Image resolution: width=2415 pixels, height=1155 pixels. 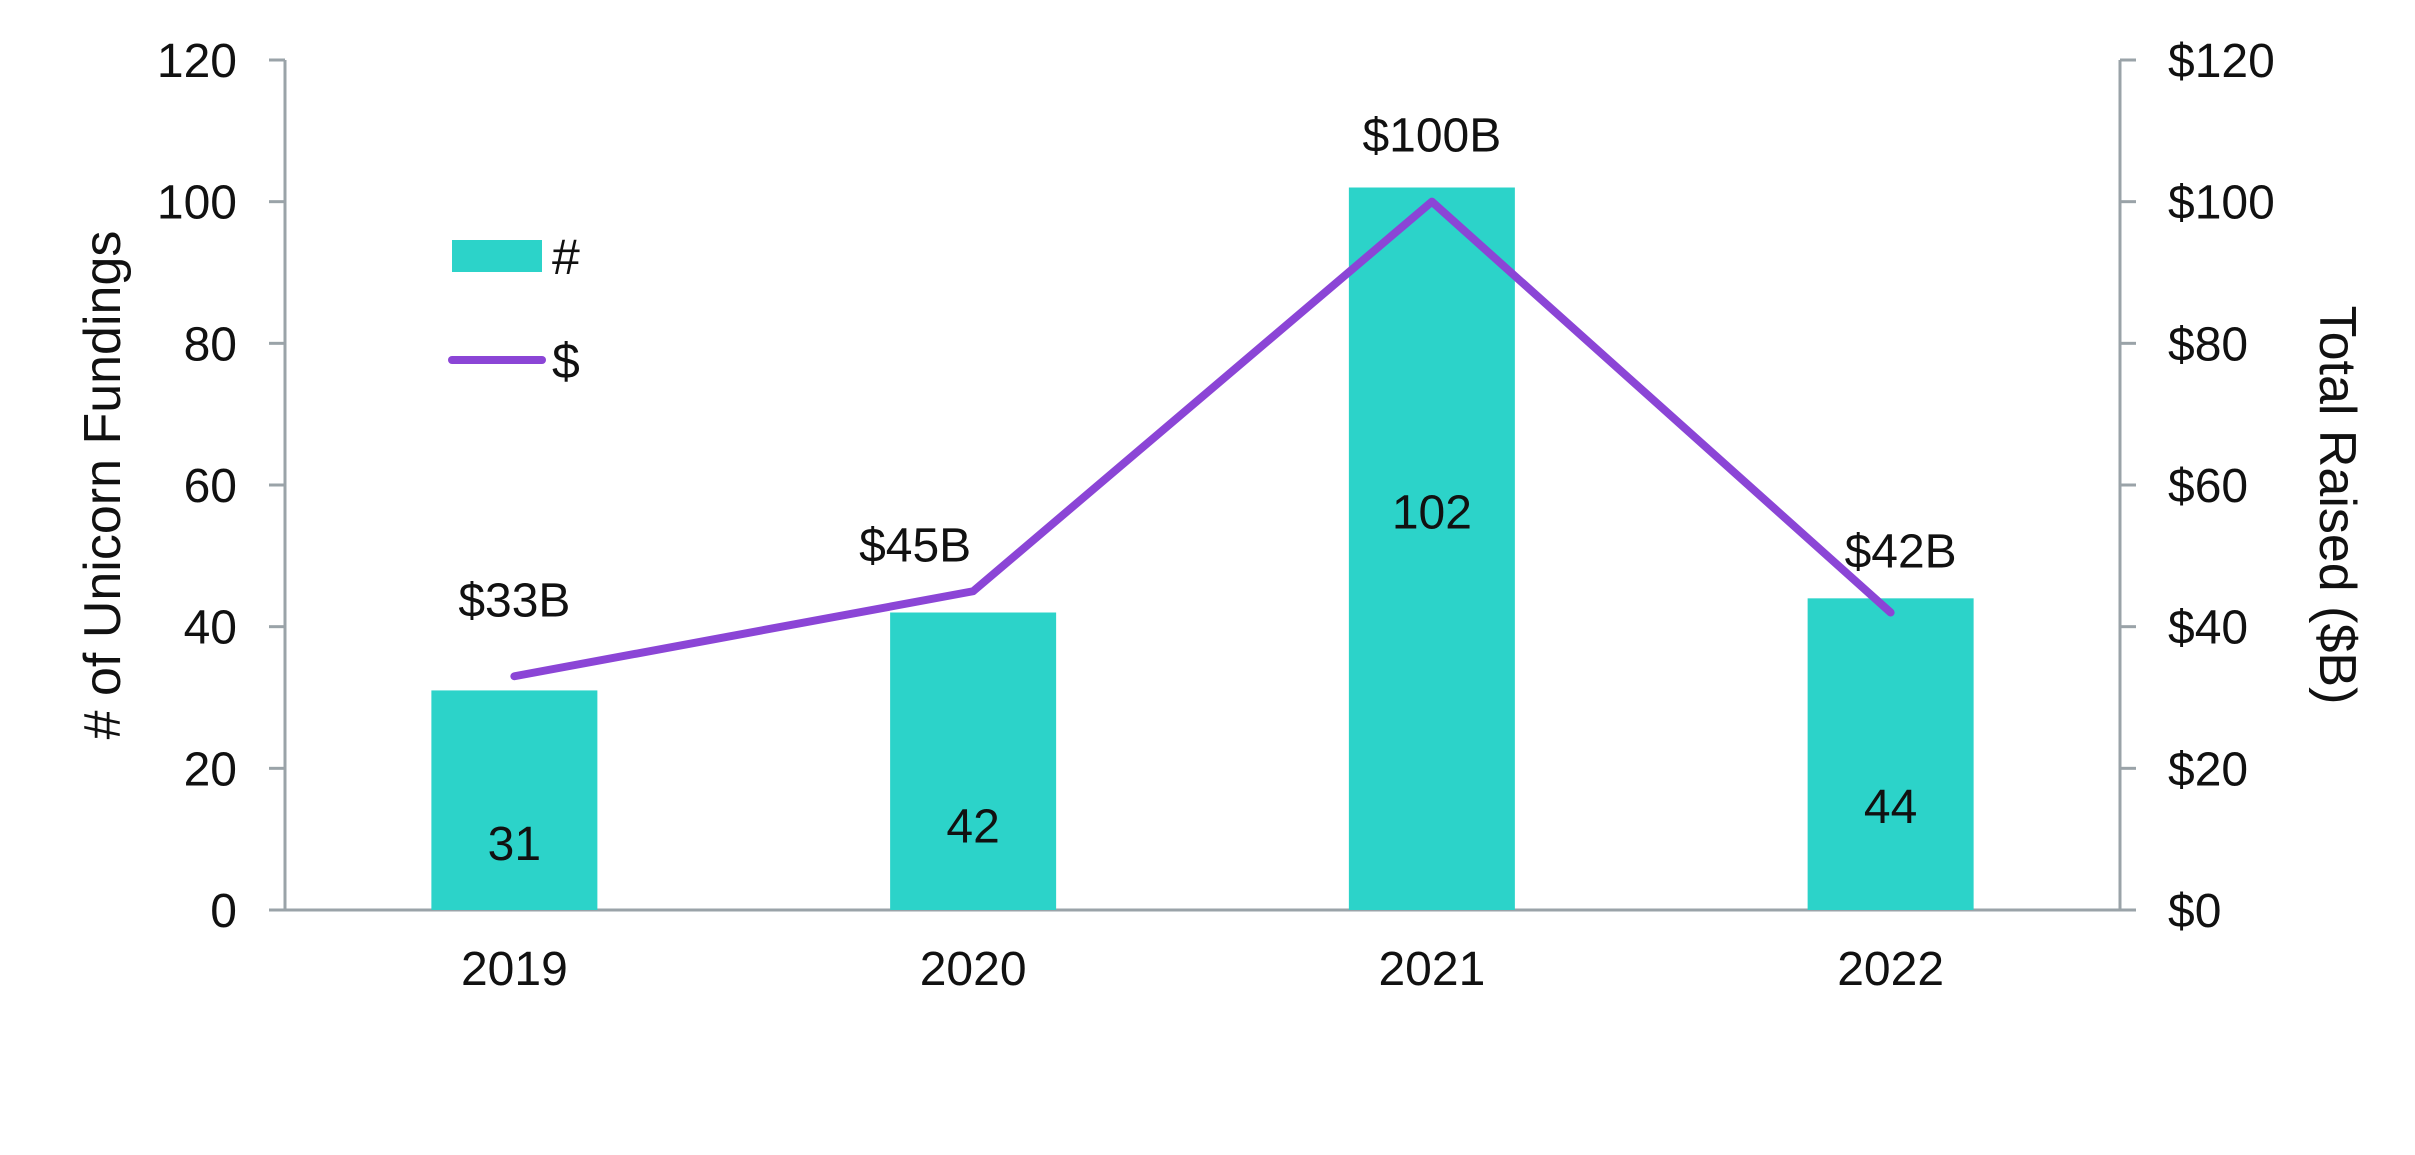 What do you see at coordinates (2208, 628) in the screenshot?
I see `right-axis-tick-label: $40` at bounding box center [2208, 628].